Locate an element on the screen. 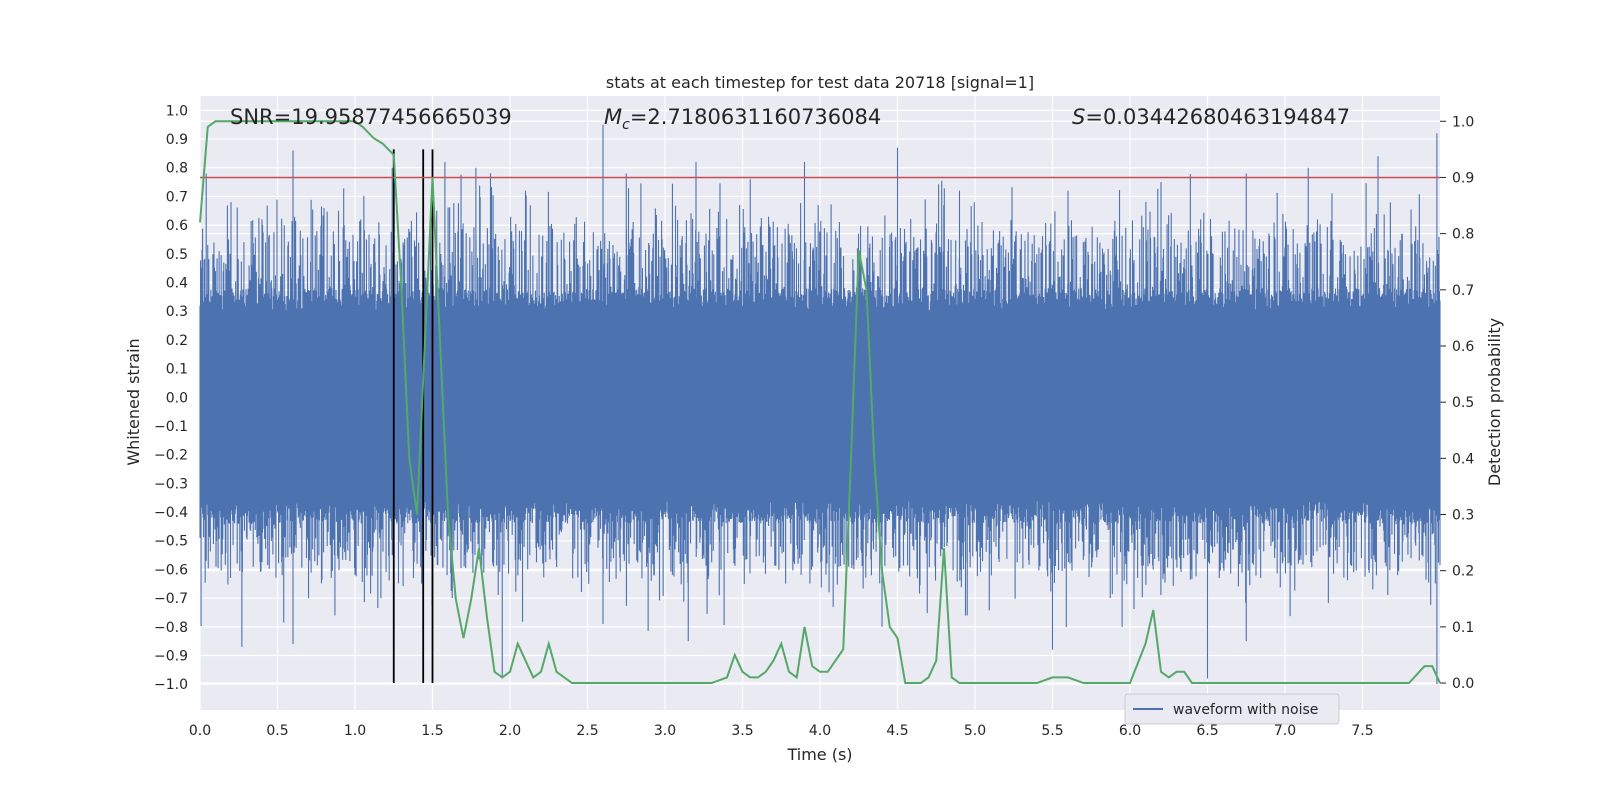  y2-tick-label: 0.0 is located at coordinates (1463, 684).